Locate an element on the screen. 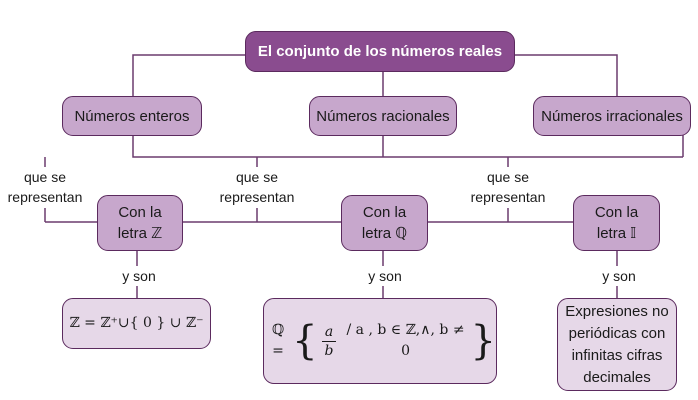 This screenshot has height=400, width=698. connector-label-2-line1: que se is located at coordinates (257, 177).